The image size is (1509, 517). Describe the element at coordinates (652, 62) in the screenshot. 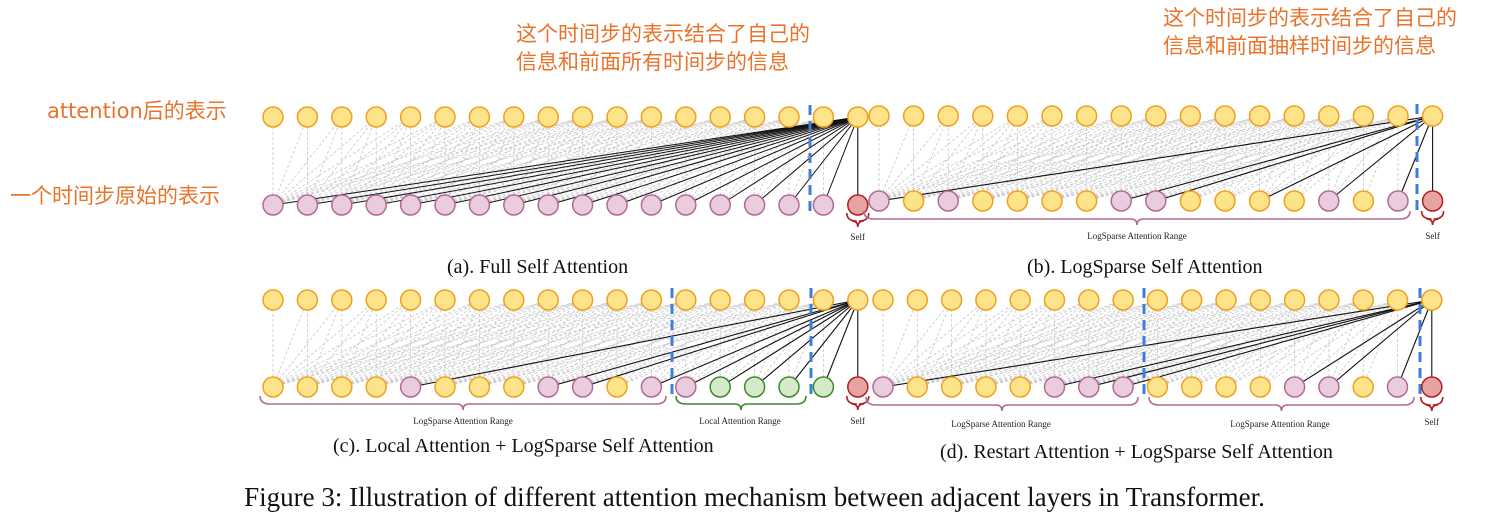

I see `full-attention-note-line2: 信息和前面所有时间步的信息` at that location.